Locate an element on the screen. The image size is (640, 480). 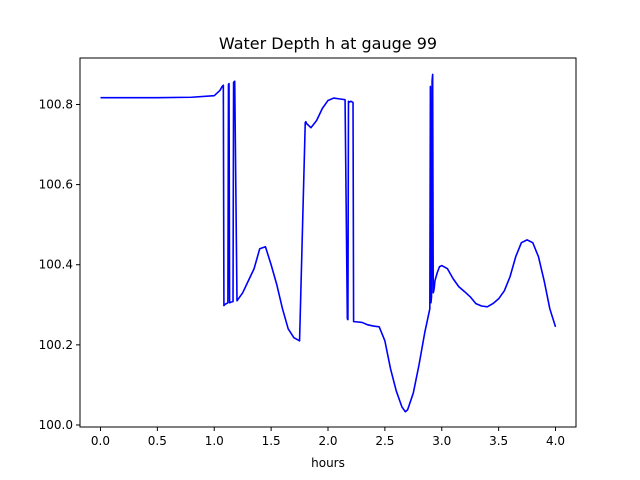
y-tick-label: 100.6 is located at coordinates (56, 185).